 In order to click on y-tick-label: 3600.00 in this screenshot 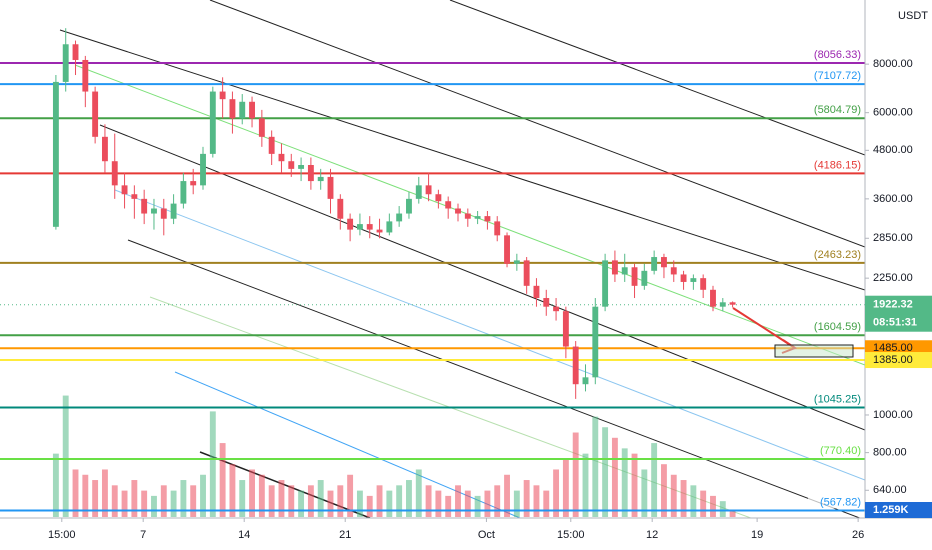, I will do `click(893, 199)`.